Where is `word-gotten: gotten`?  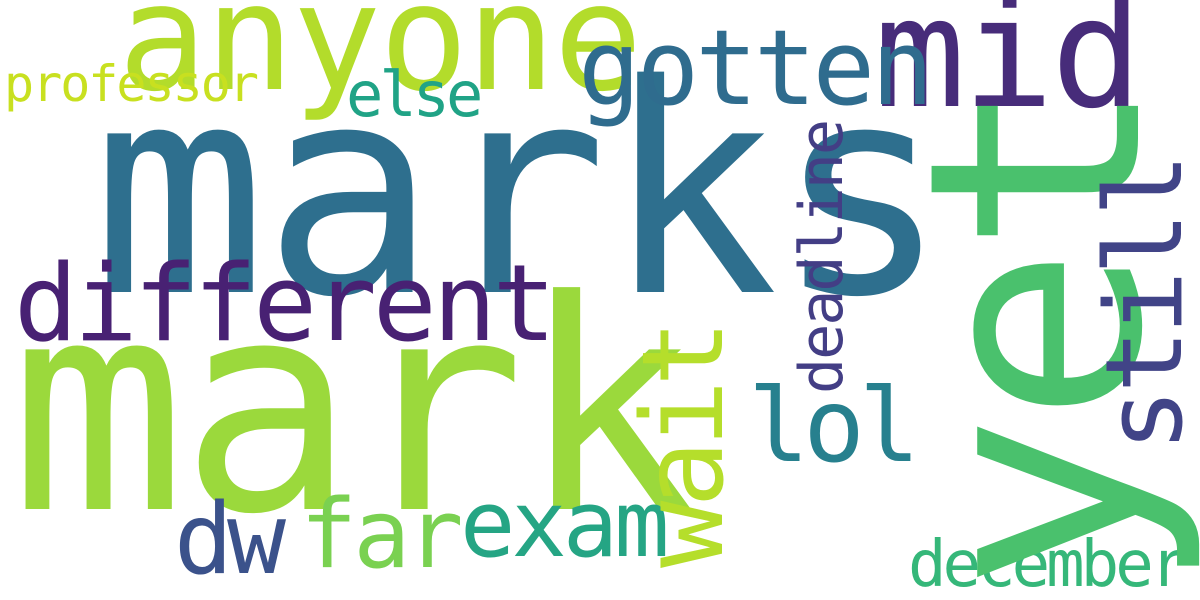
word-gotten: gotten is located at coordinates (756, 68).